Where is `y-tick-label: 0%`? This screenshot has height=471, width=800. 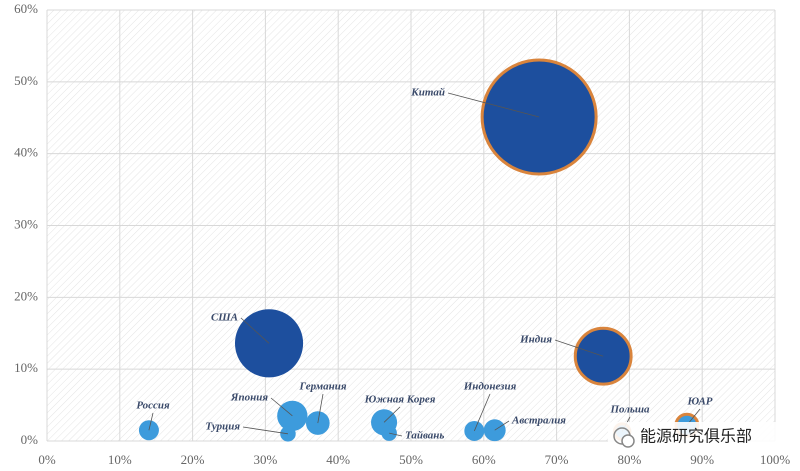
y-tick-label: 0% is located at coordinates (30, 439).